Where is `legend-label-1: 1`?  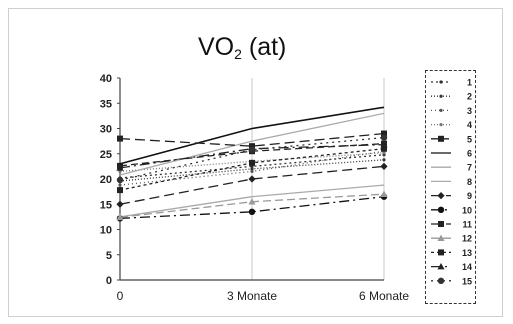 legend-label-1: 1 is located at coordinates (469, 83).